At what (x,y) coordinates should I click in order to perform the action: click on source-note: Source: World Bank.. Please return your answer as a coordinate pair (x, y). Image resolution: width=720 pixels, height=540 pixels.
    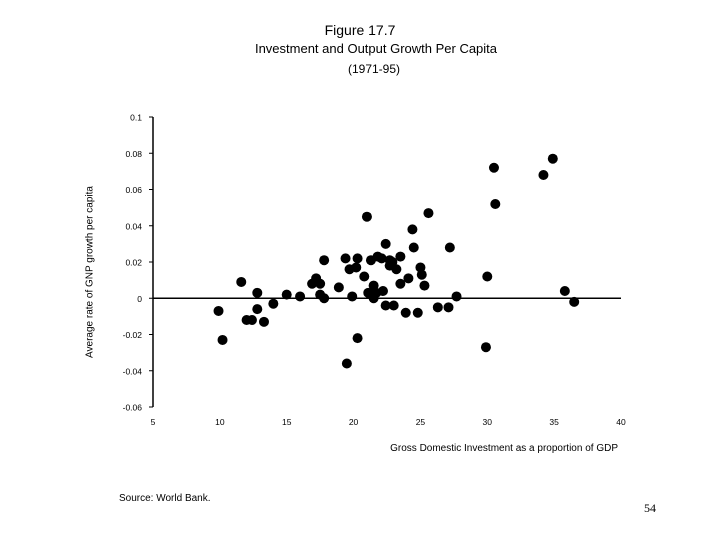
    Looking at the image, I should click on (165, 498).